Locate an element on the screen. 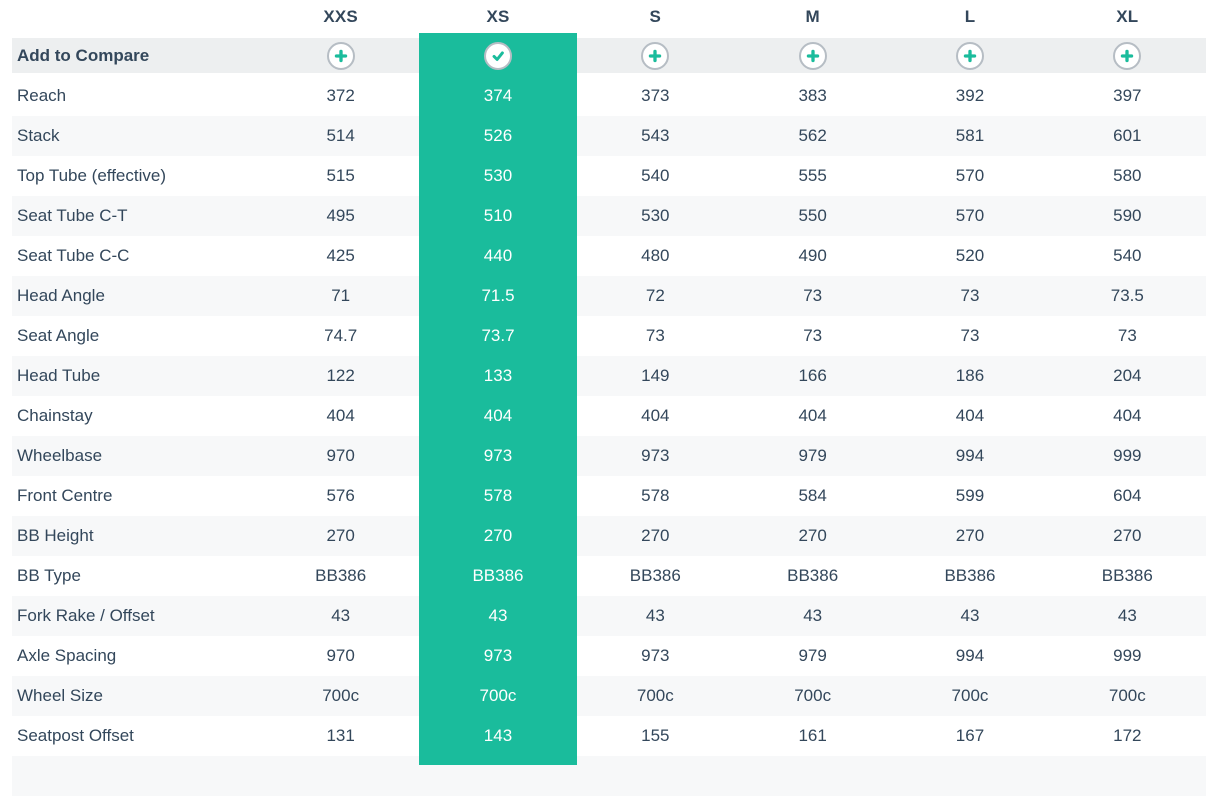 Image resolution: width=1214 pixels, height=796 pixels. row-label: Wheelbase is located at coordinates (60, 455).